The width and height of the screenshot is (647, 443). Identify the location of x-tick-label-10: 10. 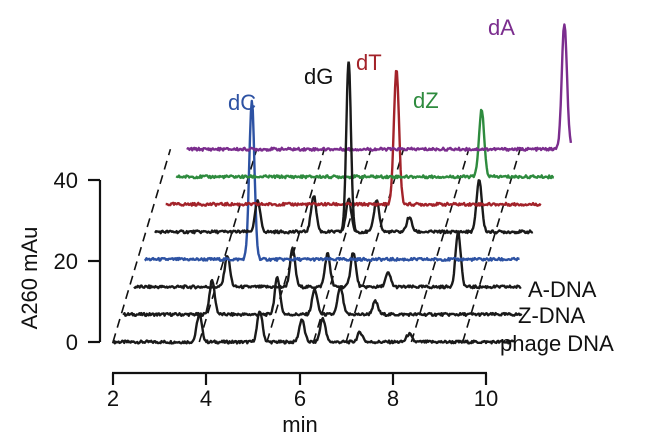
(486, 398).